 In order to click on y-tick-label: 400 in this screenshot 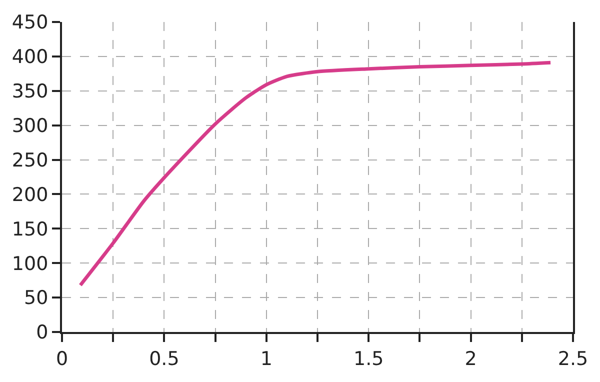, I will do `click(30, 57)`.